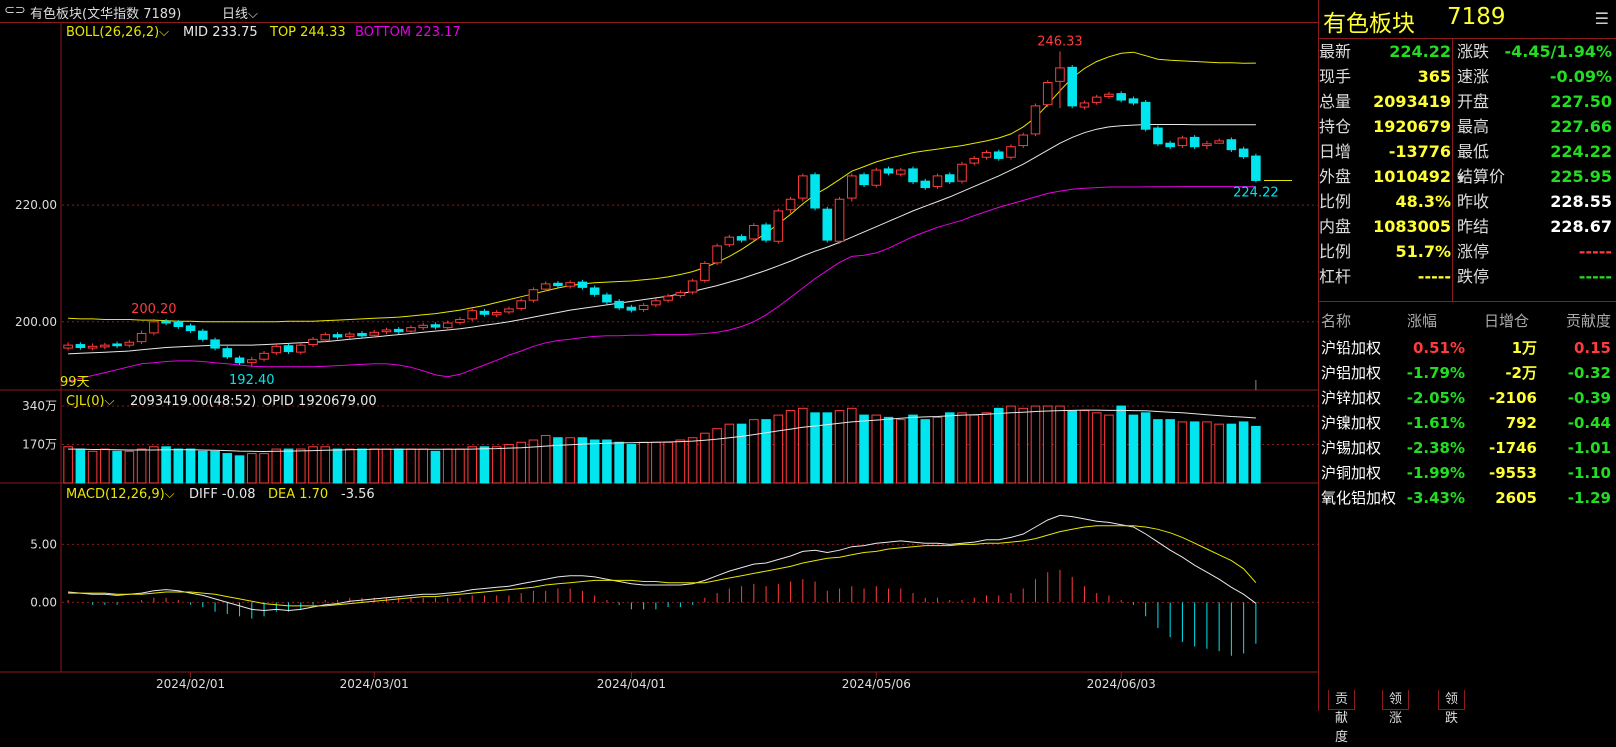 This screenshot has width=1616, height=747. Describe the element at coordinates (1336, 321) in the screenshot. I see `contrib-header-cell: 名称` at that location.